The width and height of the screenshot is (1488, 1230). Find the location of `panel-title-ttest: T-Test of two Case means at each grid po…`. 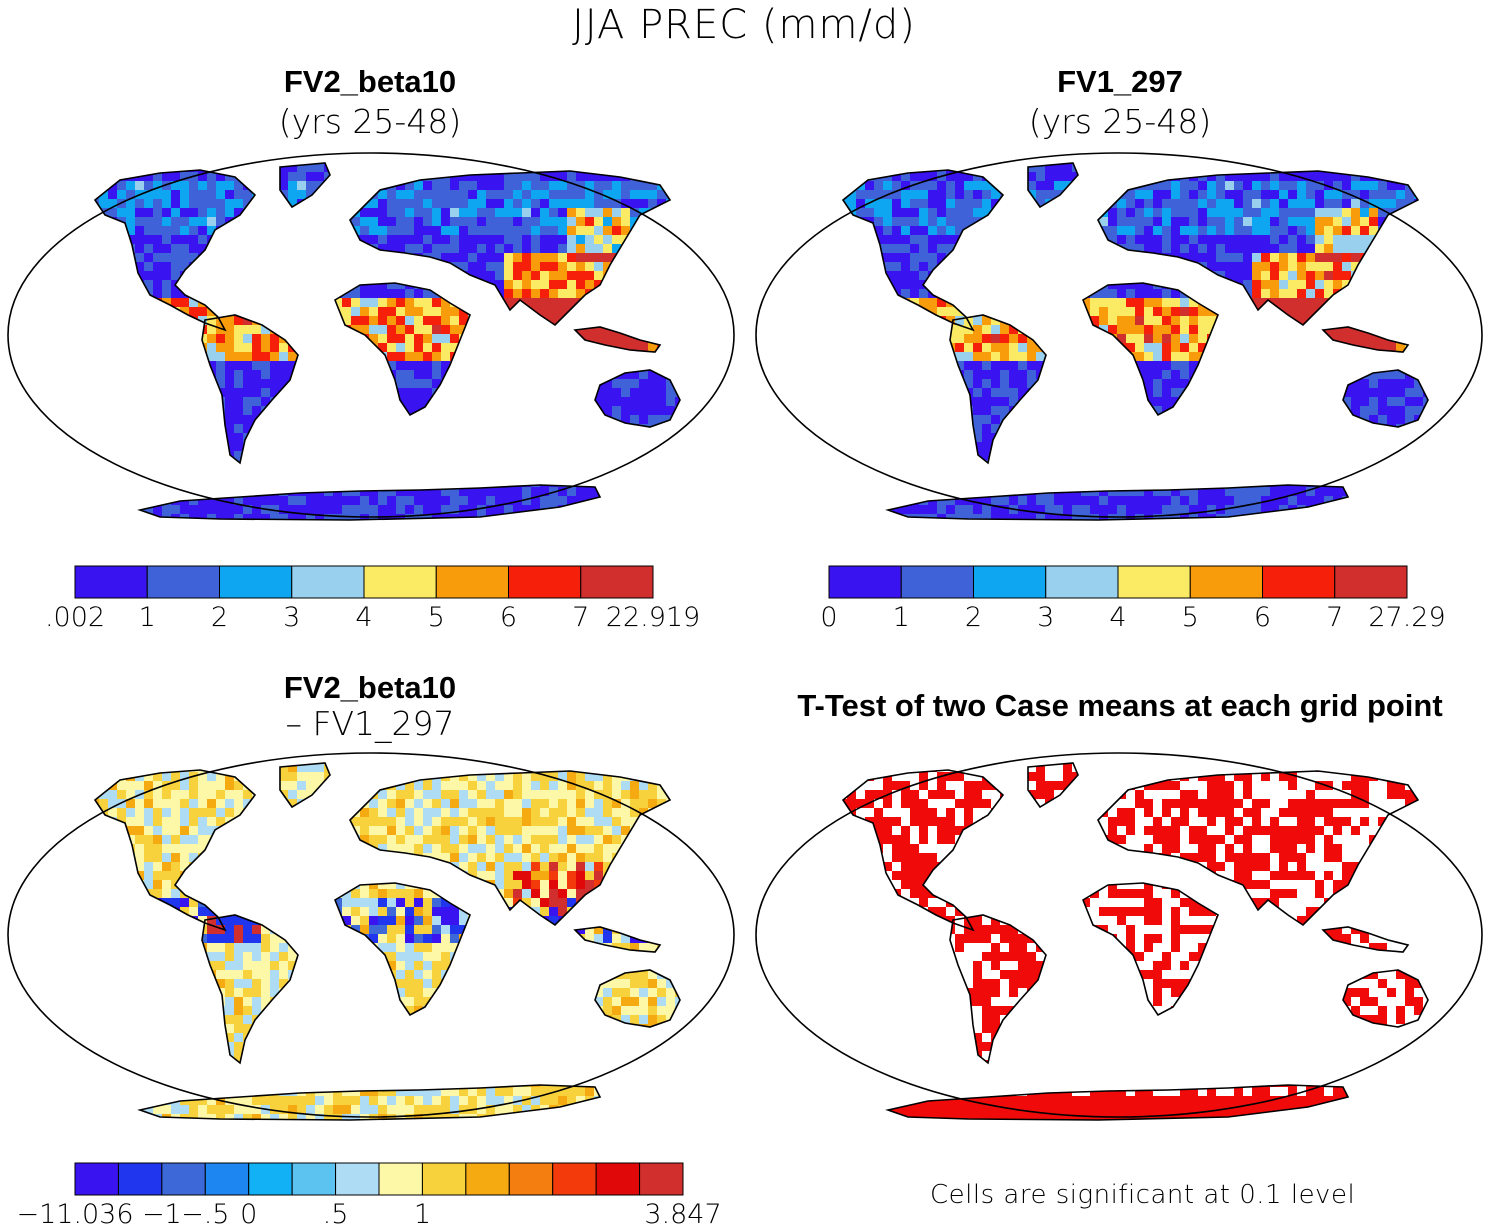

panel-title-ttest: T-Test of two Case means at each grid po… is located at coordinates (1120, 705).